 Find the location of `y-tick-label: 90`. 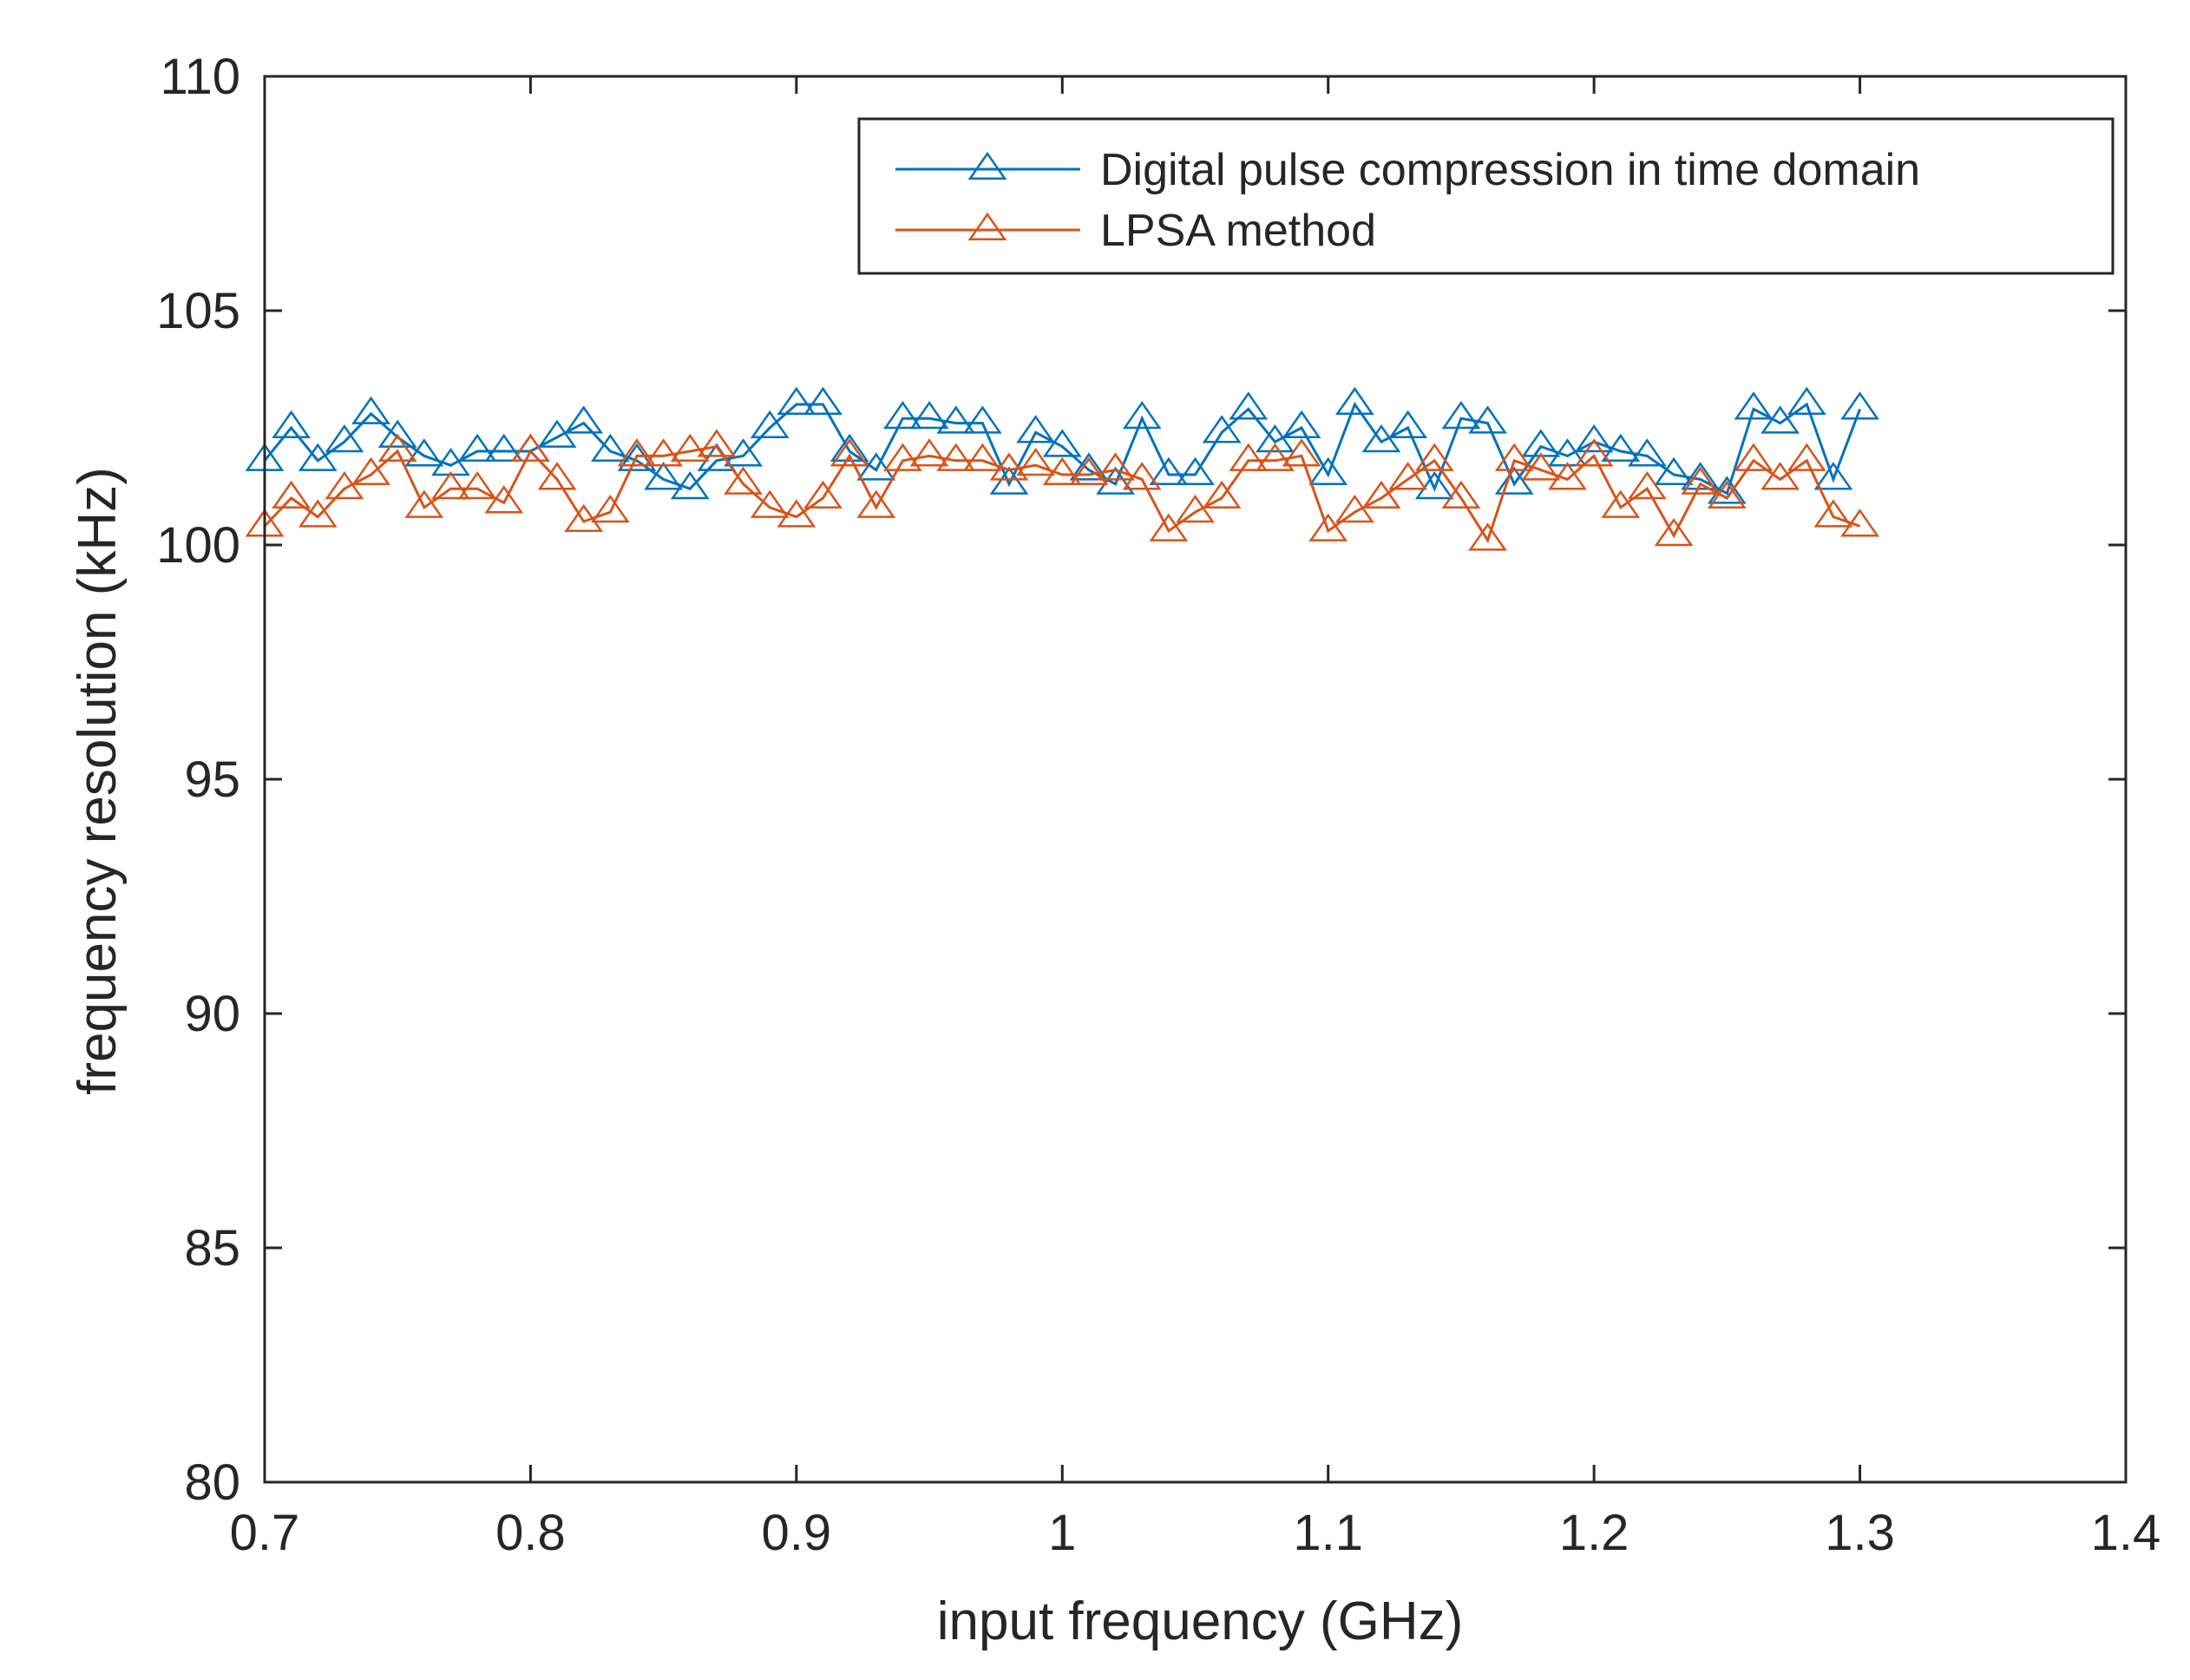

y-tick-label: 90 is located at coordinates (212, 1014).